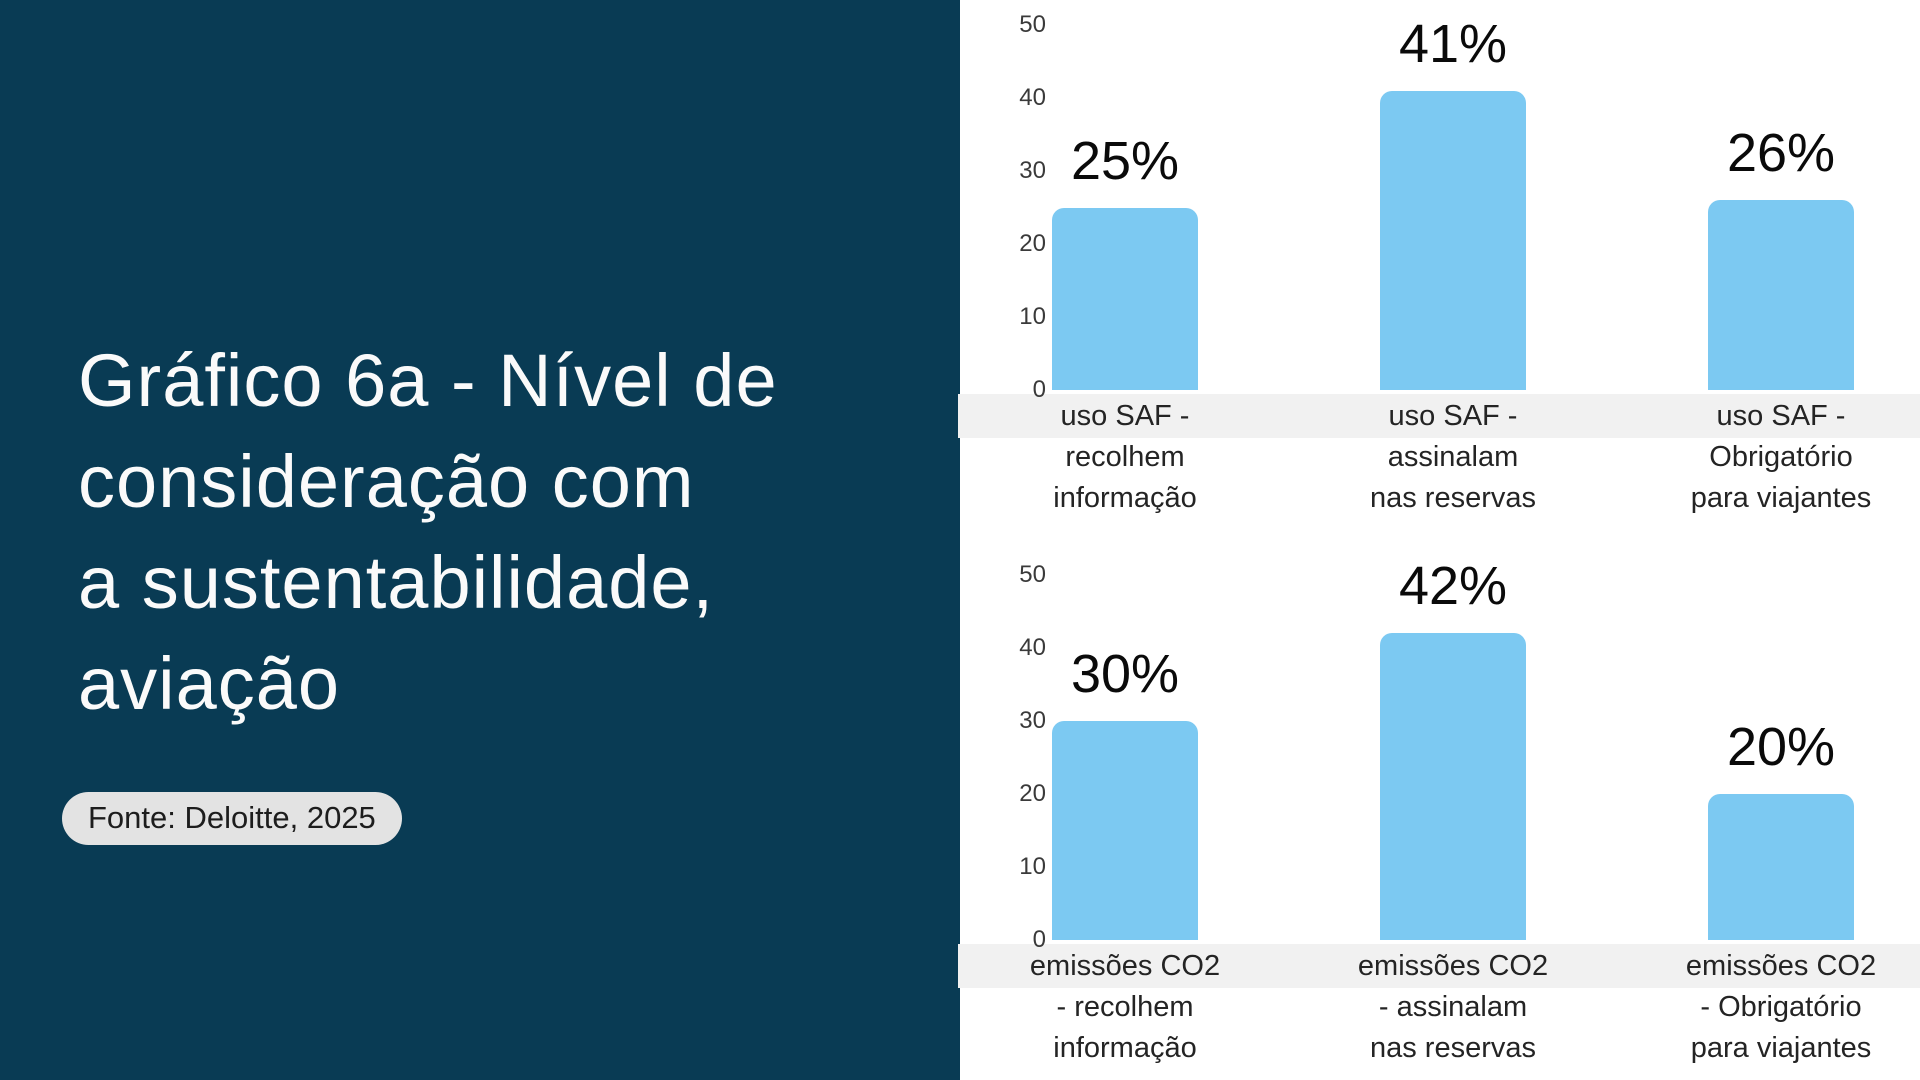  I want to click on category-label: uso SAF - assinalam nas reservas, so click(1452, 457).